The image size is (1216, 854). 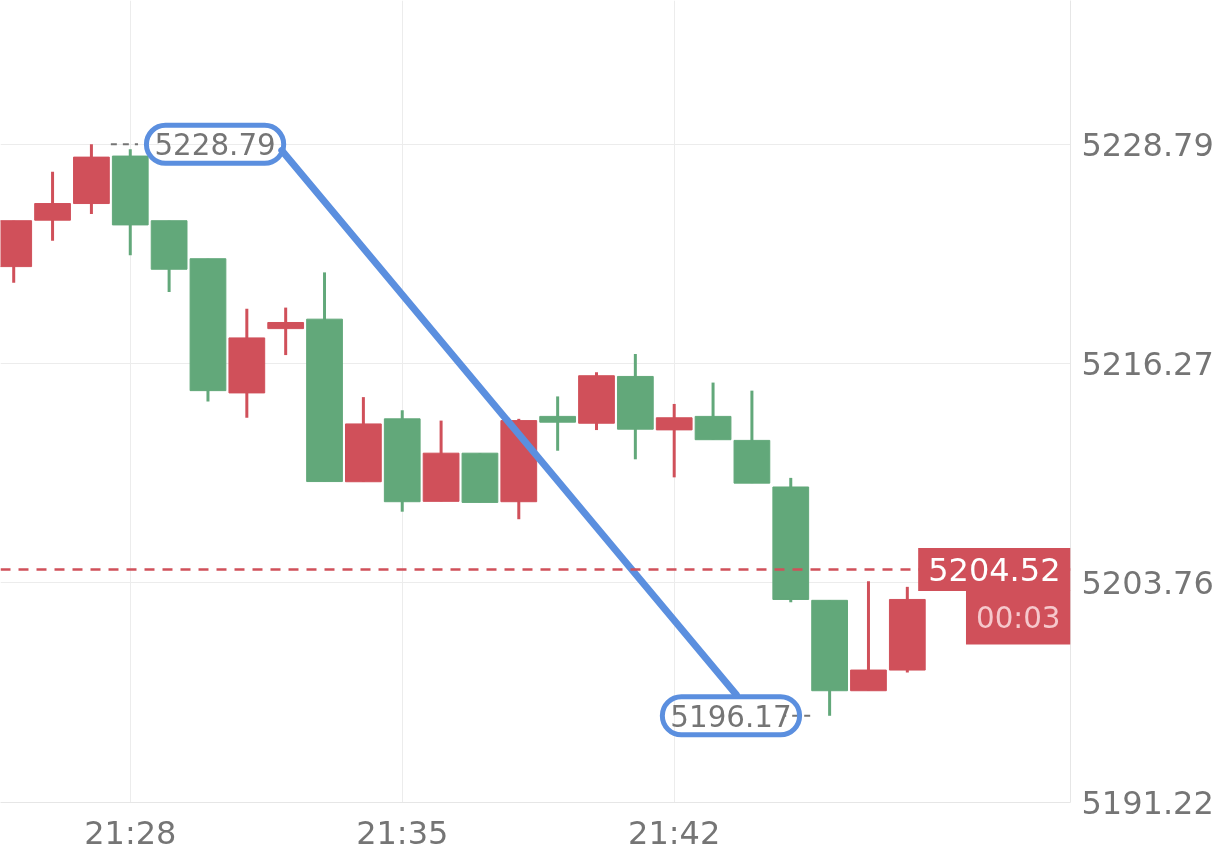 I want to click on y-tick-label: 5203.76, so click(x=1147, y=583).